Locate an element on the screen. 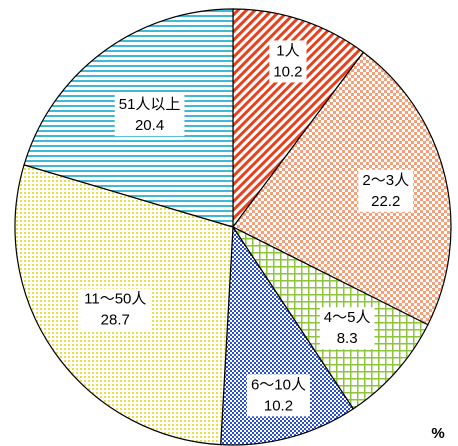 The height and width of the screenshot is (446, 458). slice-label: 2～3人 22.2 is located at coordinates (386, 190).